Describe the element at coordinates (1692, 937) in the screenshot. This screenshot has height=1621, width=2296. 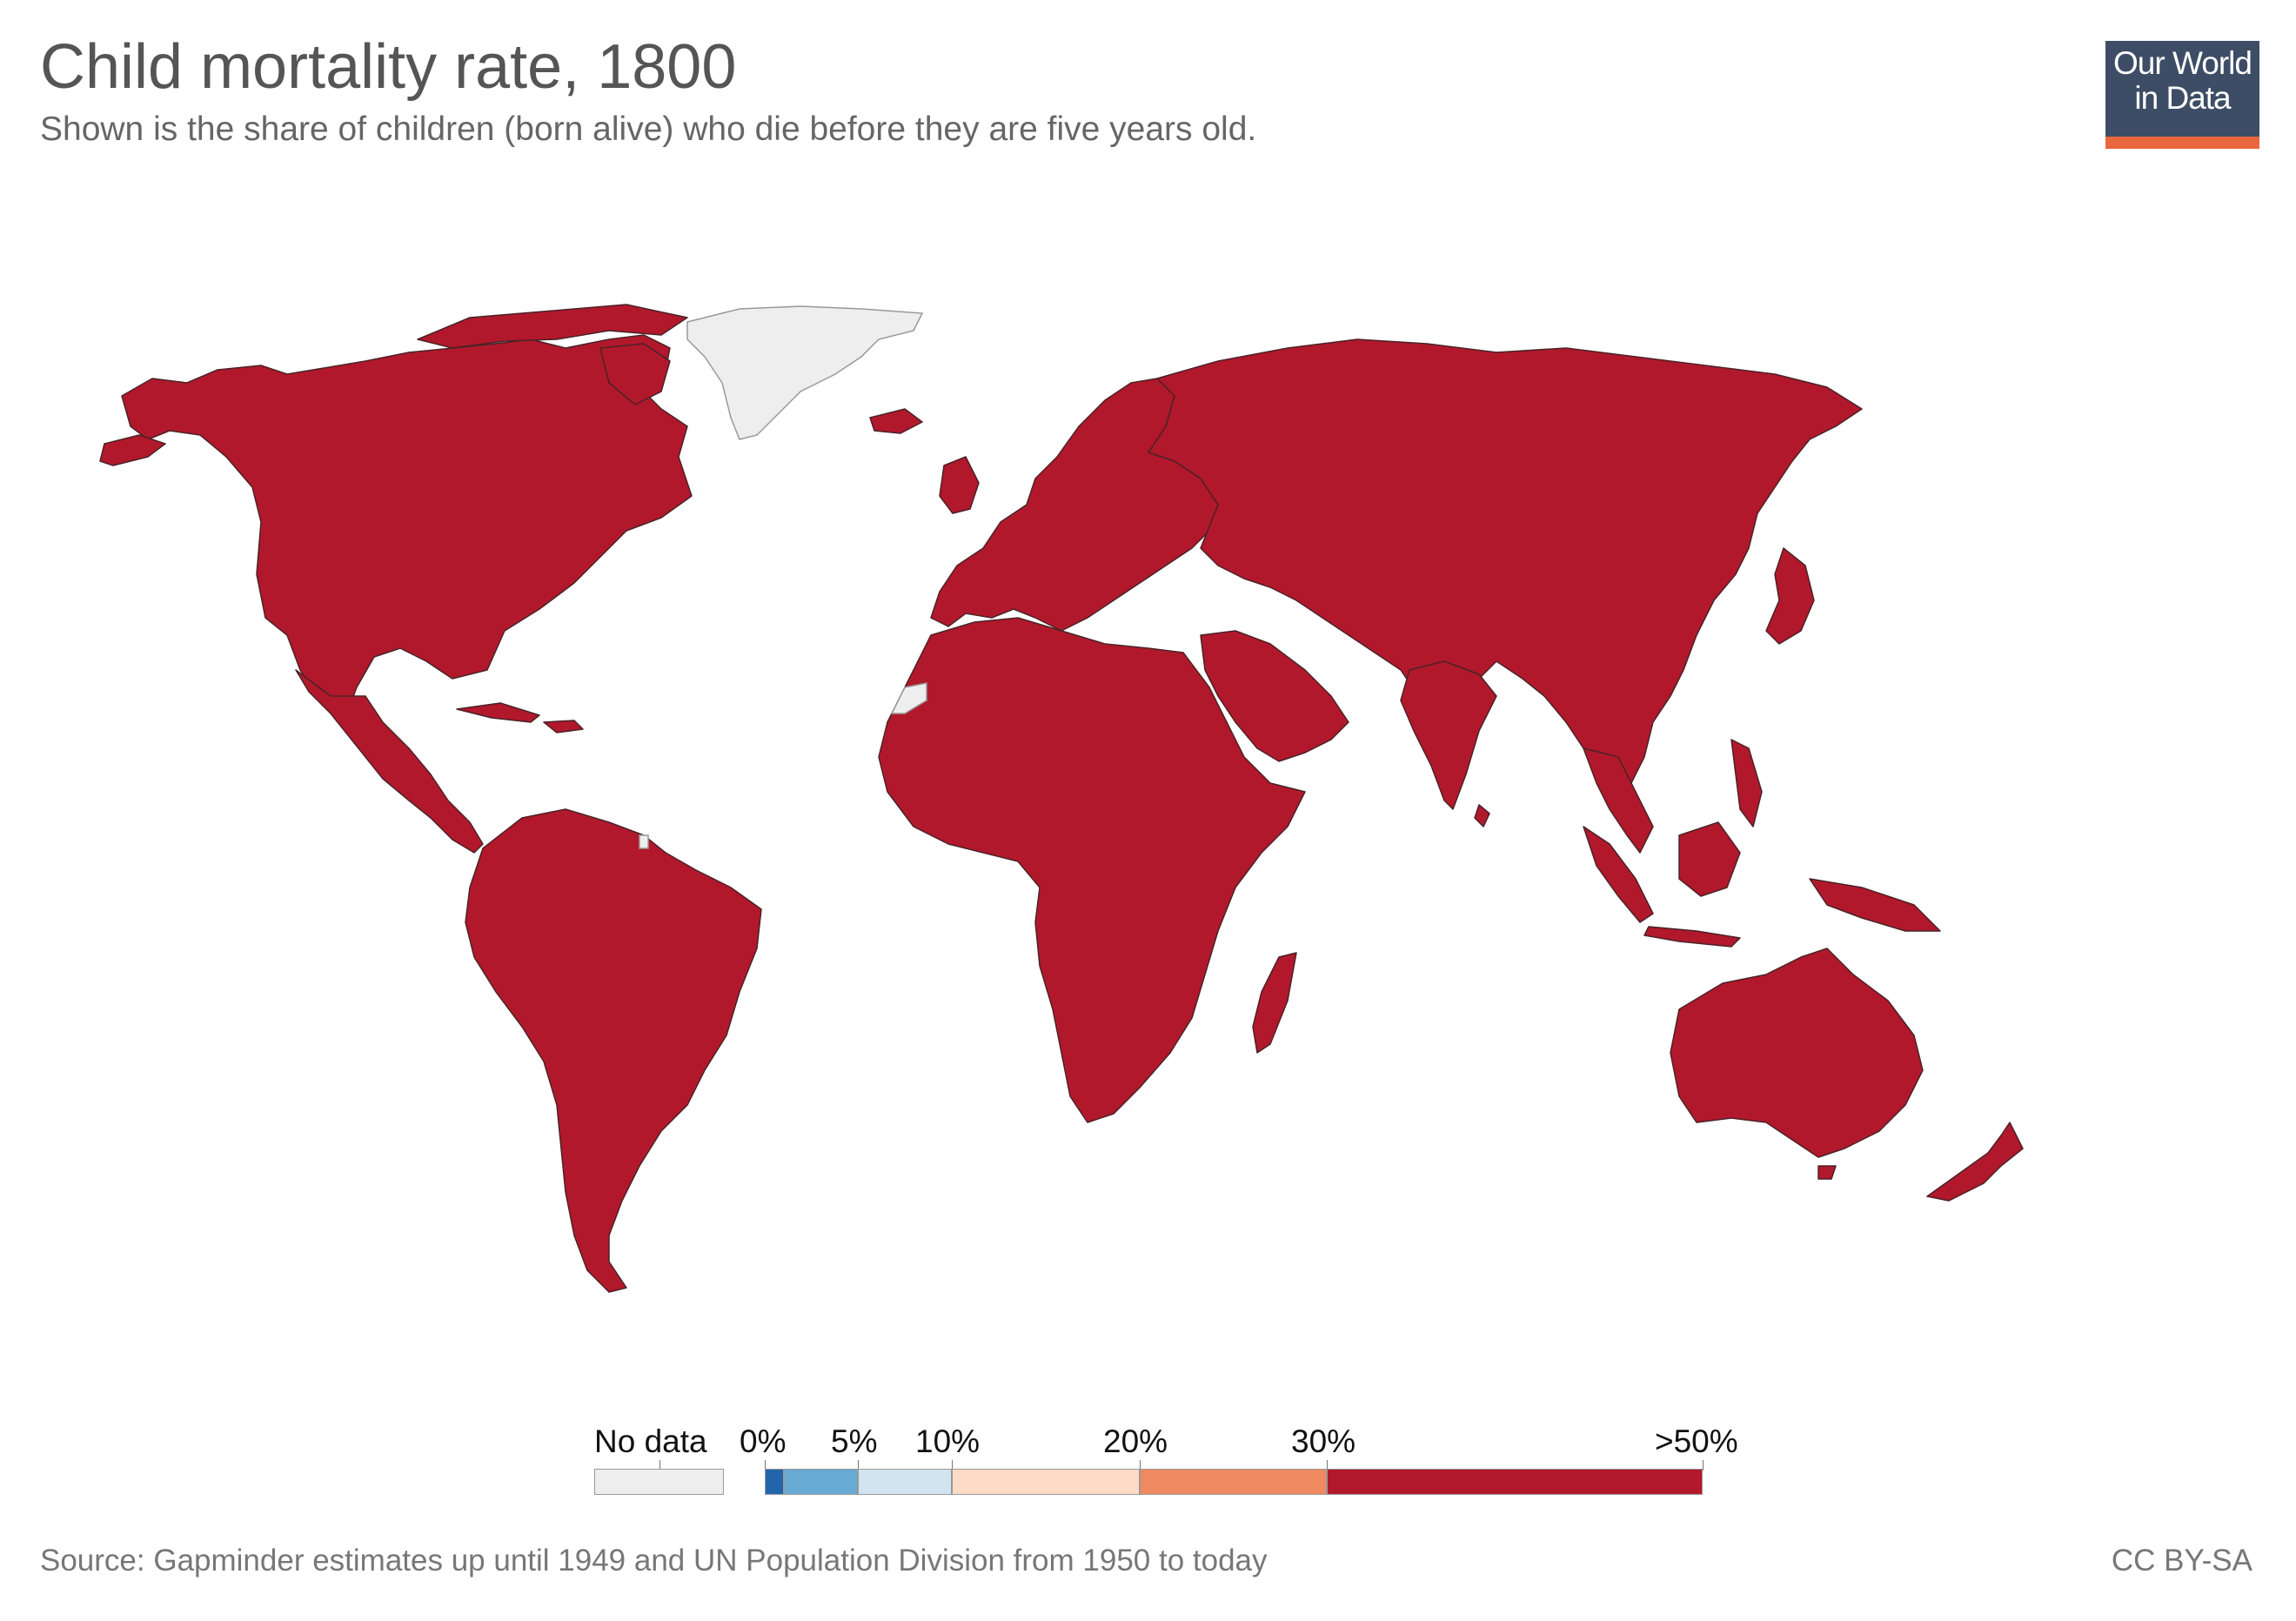
I see `indonesia-java` at that location.